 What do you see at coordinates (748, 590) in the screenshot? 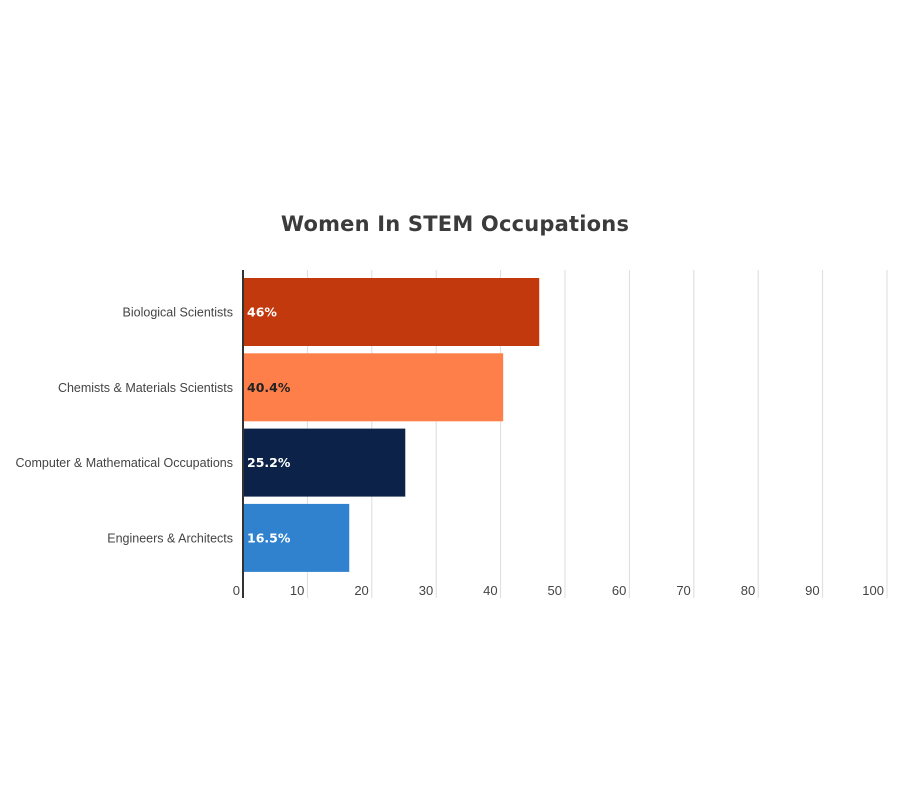
I see `x-tick-label: 80` at bounding box center [748, 590].